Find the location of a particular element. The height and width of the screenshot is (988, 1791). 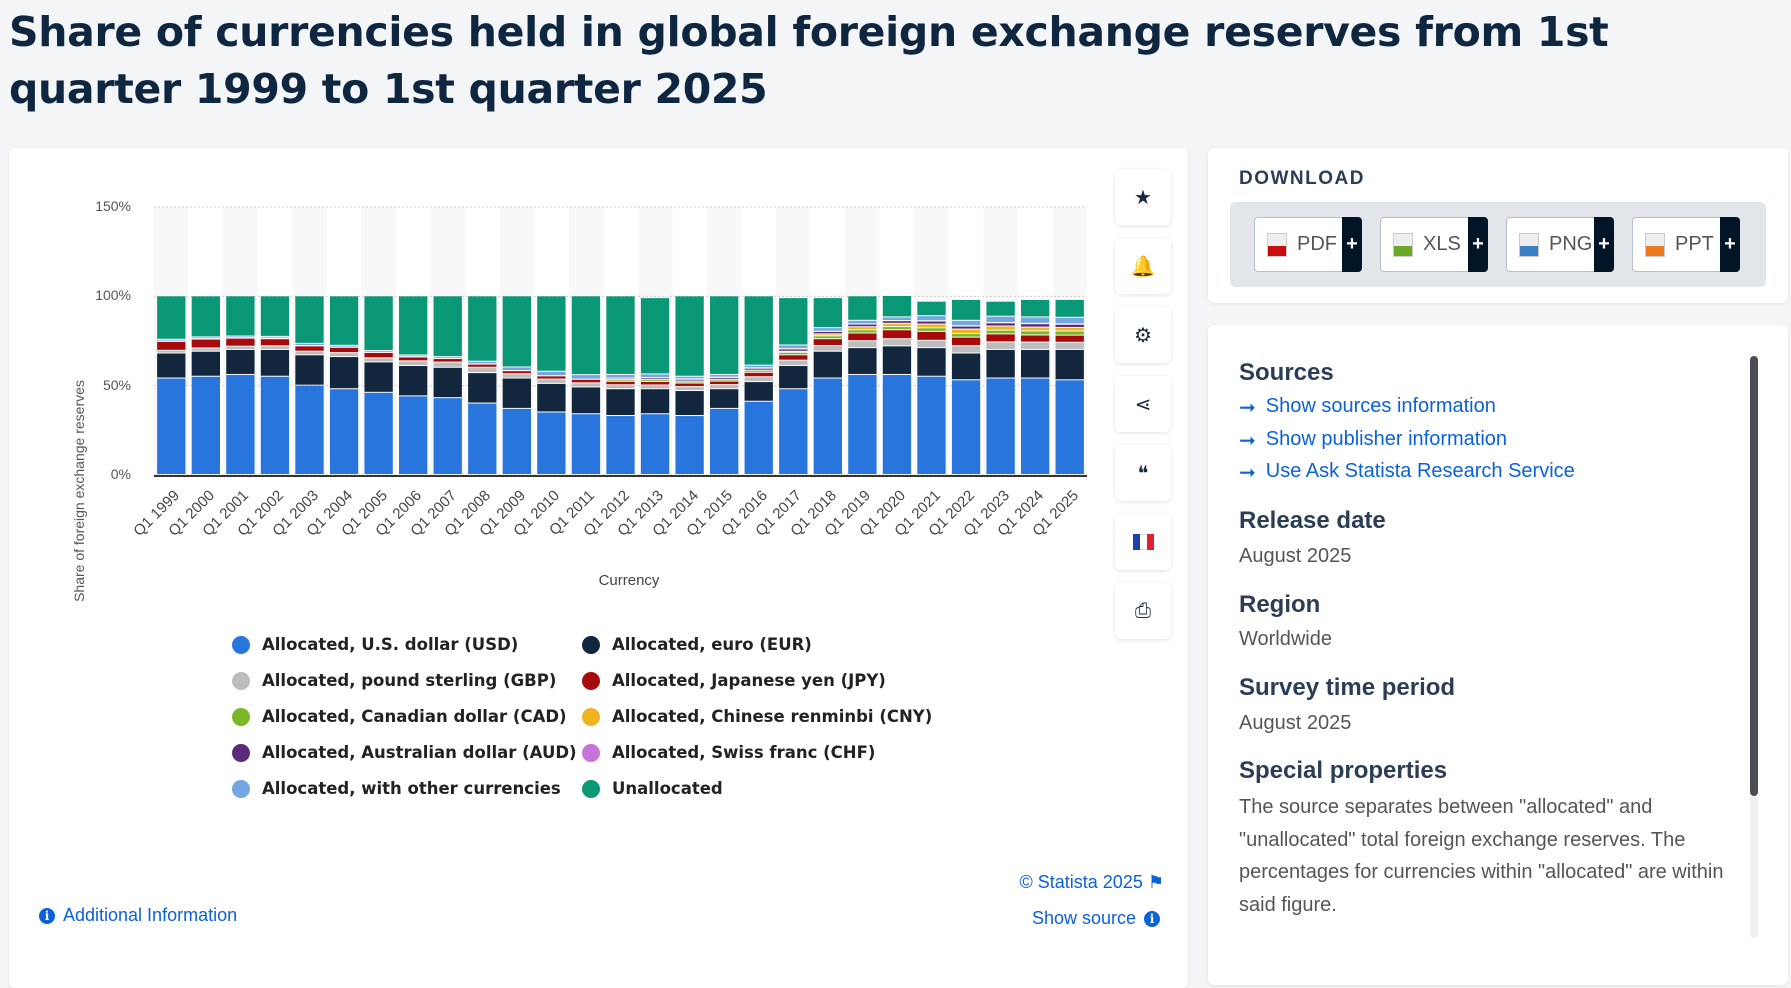

legend-item: Allocated, Australian dollar (AUD) is located at coordinates (404, 752).